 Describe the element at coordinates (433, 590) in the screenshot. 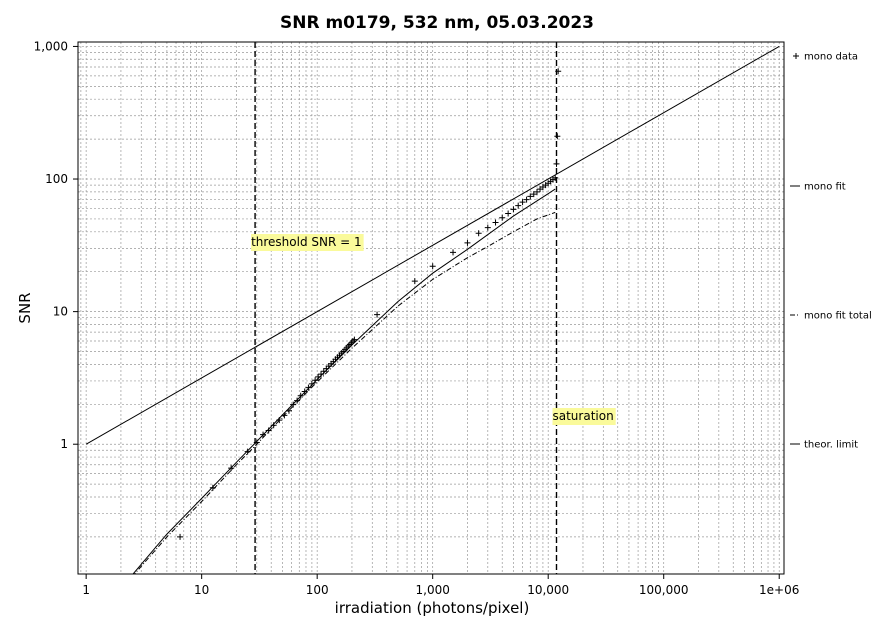

I see `x-tick-label: 1,000` at that location.